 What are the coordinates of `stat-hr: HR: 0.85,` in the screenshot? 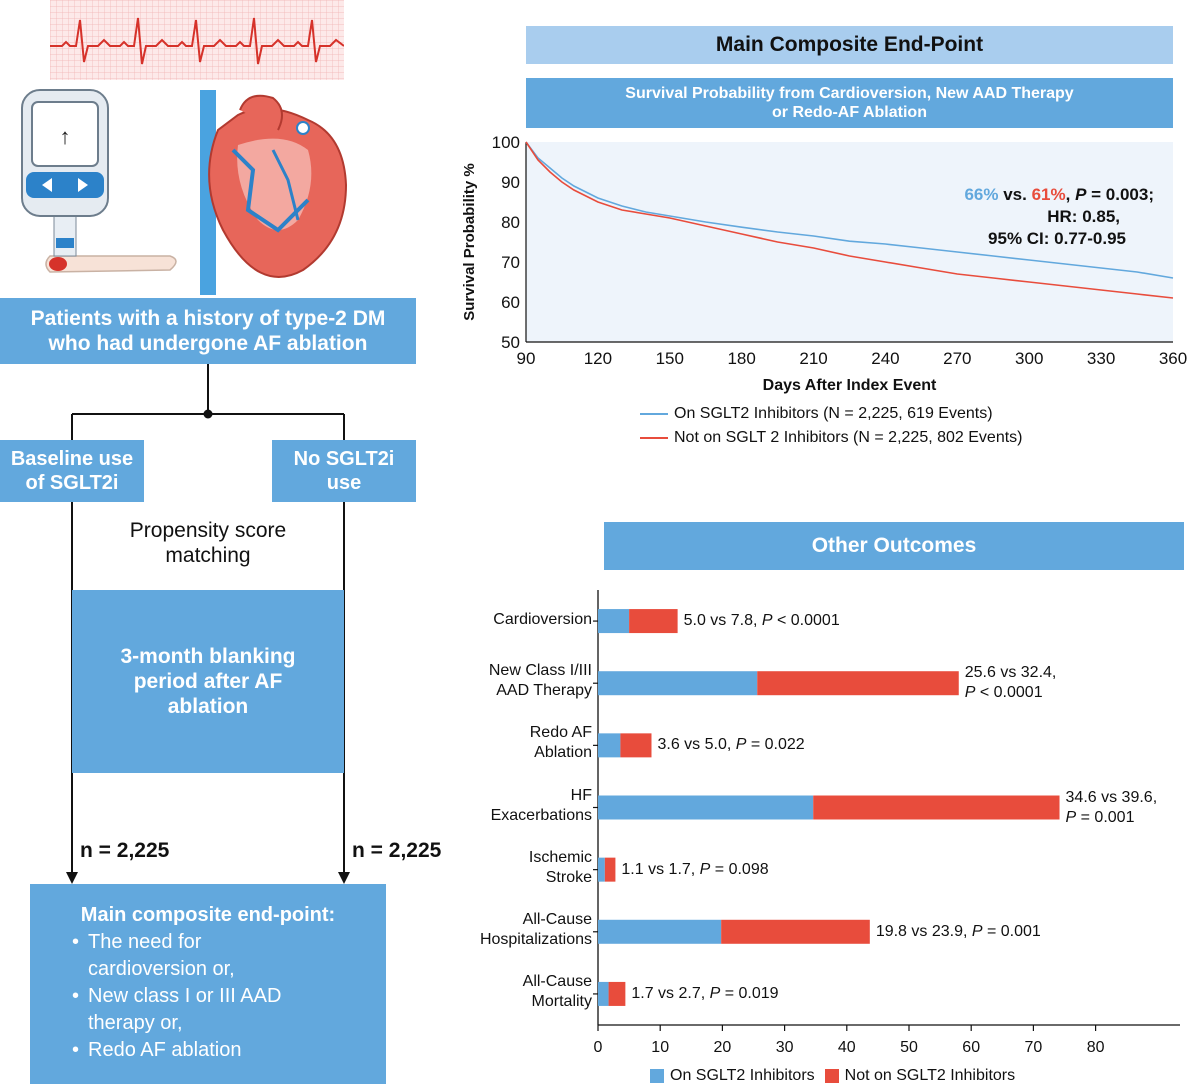 It's located at (1083, 217).